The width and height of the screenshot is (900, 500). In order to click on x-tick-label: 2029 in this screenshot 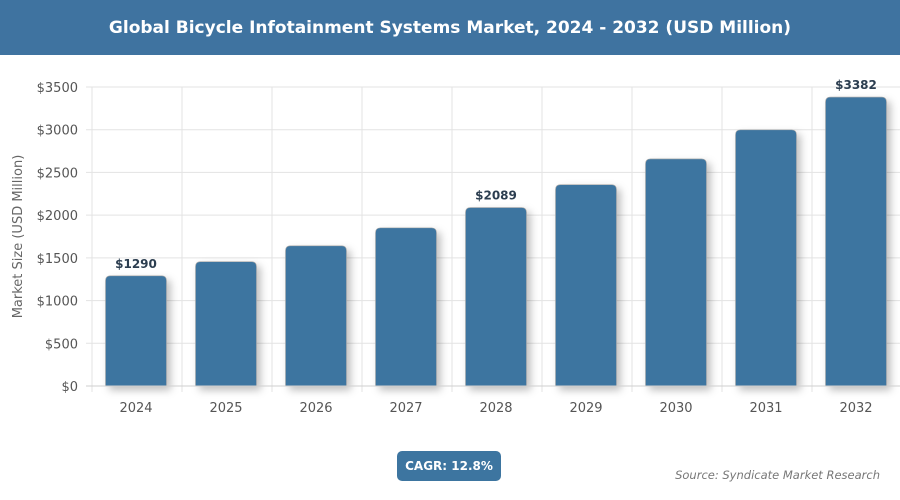, I will do `click(585, 408)`.